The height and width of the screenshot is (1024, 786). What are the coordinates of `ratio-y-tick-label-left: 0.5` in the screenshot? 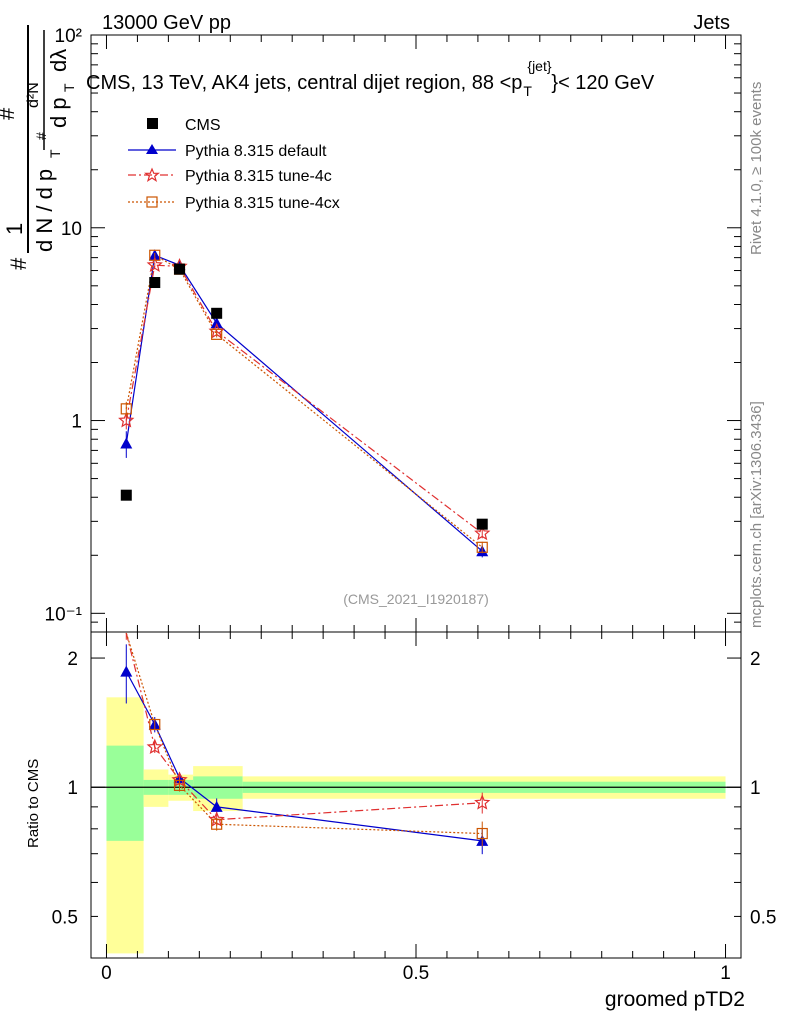 It's located at (65, 917).